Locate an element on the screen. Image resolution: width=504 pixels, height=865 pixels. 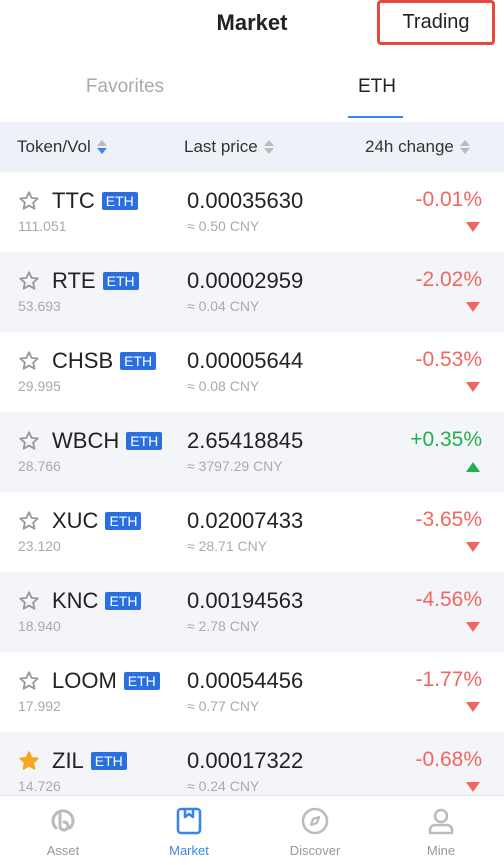
token-volume: 18.940 is located at coordinates (39, 626).